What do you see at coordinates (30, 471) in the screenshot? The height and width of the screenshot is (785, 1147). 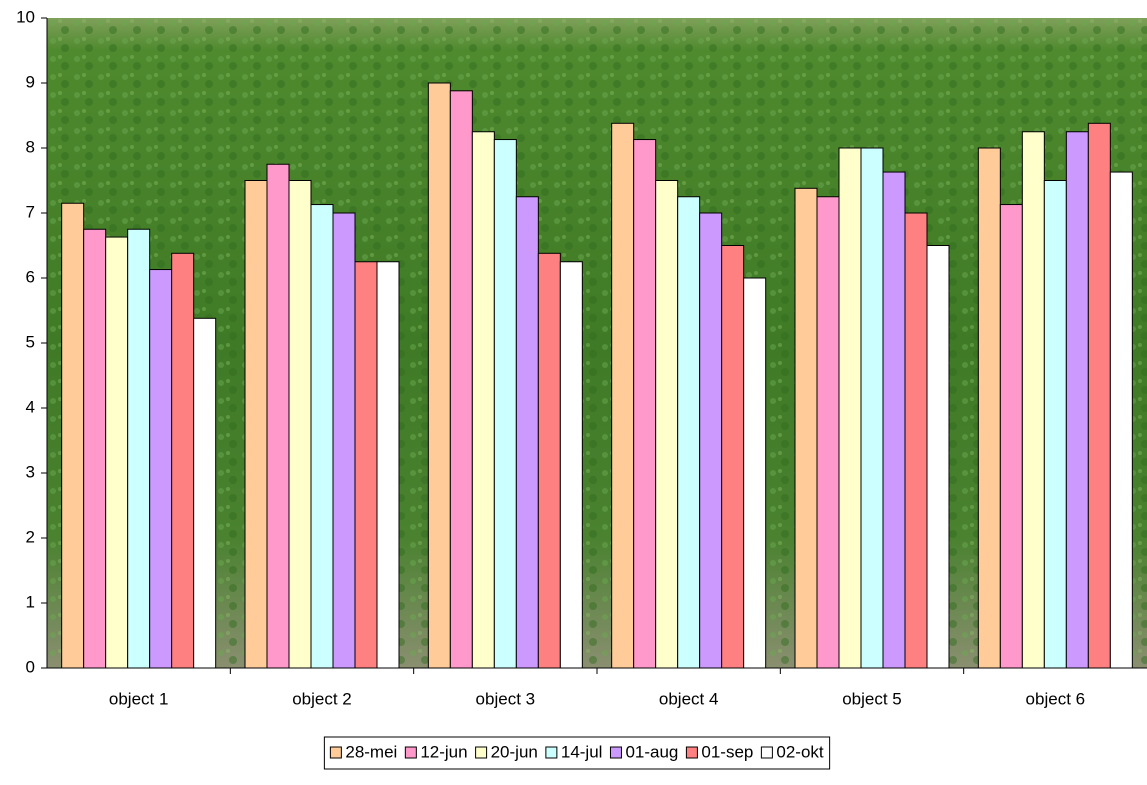 I see `y-tick-label: 3` at bounding box center [30, 471].